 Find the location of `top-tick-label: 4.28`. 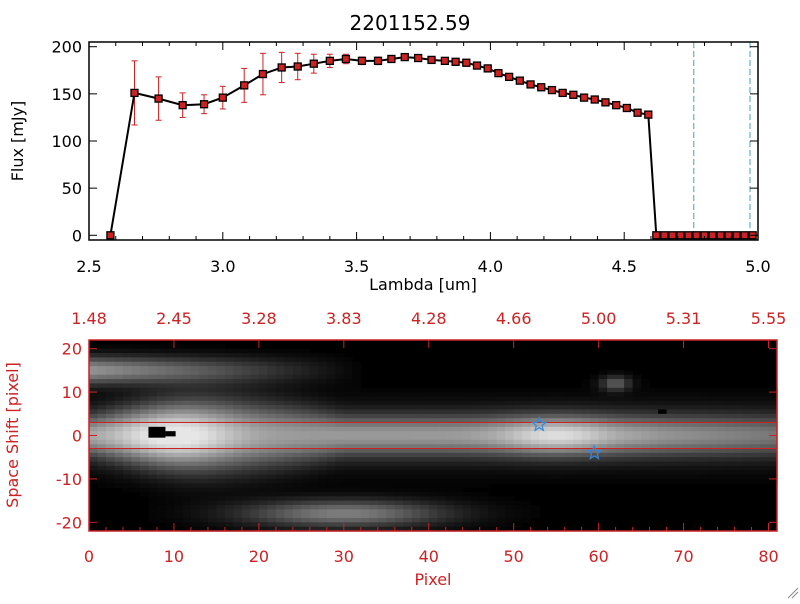

top-tick-label: 4.28 is located at coordinates (429, 318).